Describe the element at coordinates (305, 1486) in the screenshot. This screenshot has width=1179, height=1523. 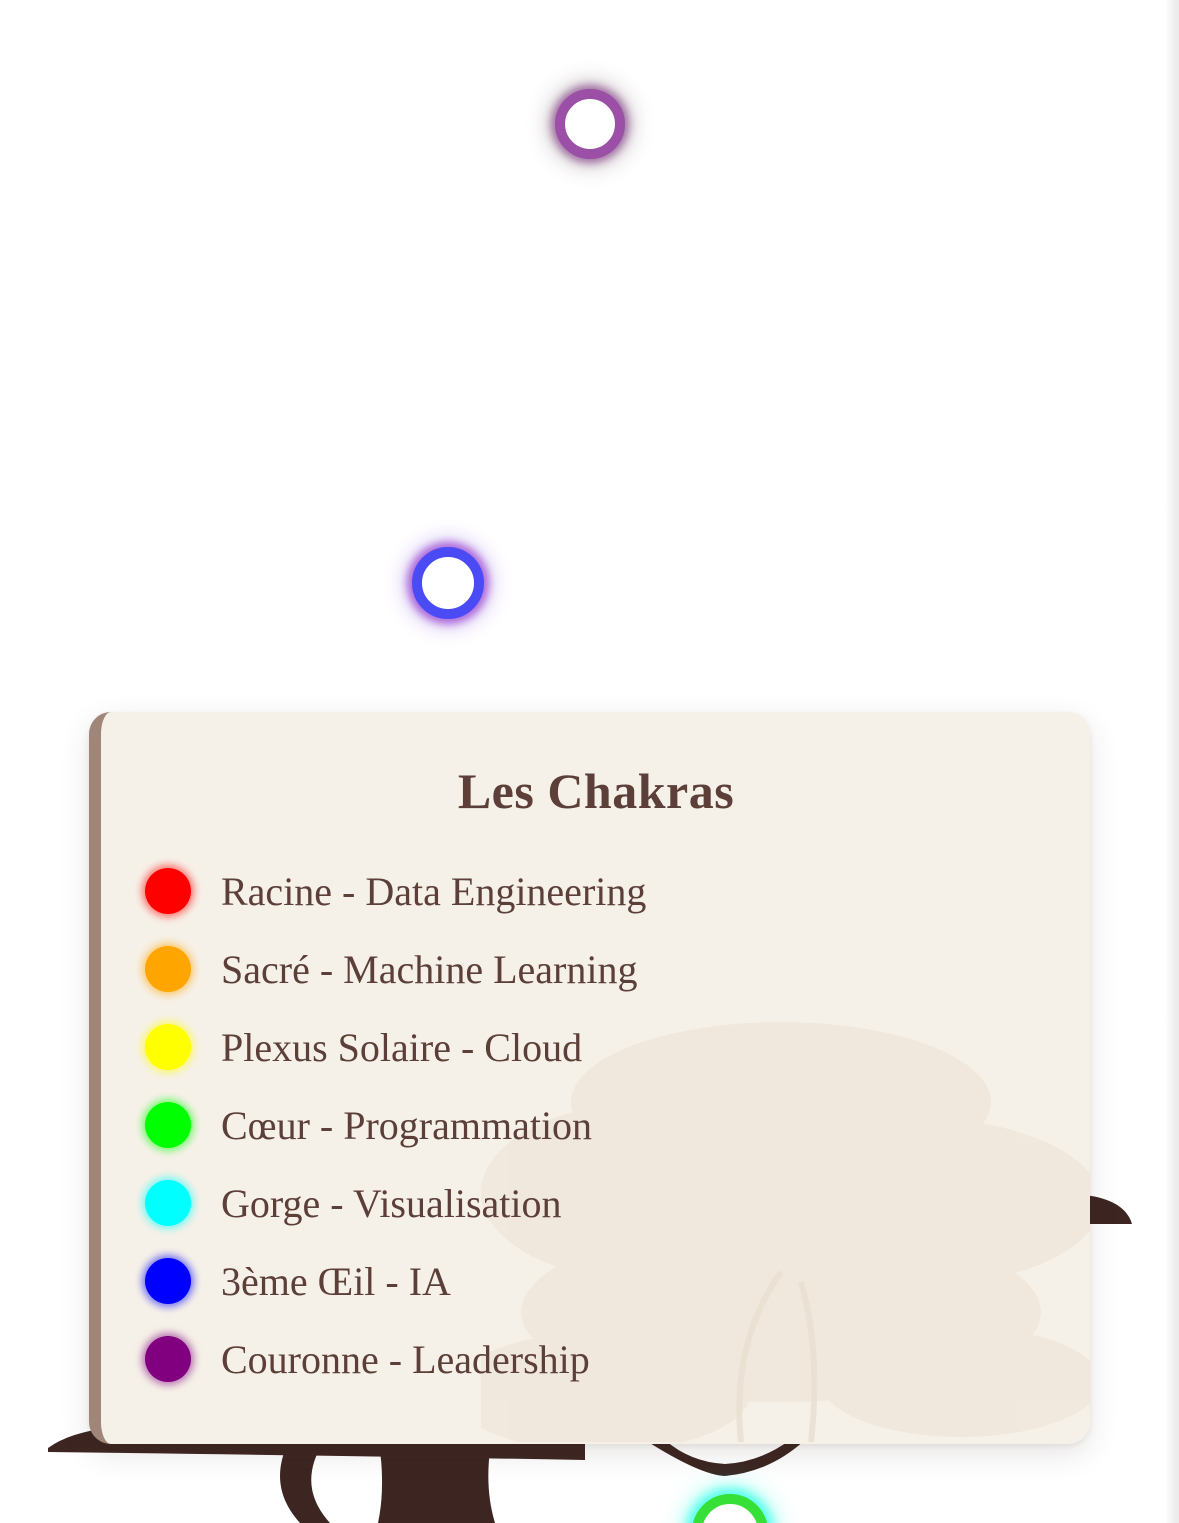
I see `trunk-left` at that location.